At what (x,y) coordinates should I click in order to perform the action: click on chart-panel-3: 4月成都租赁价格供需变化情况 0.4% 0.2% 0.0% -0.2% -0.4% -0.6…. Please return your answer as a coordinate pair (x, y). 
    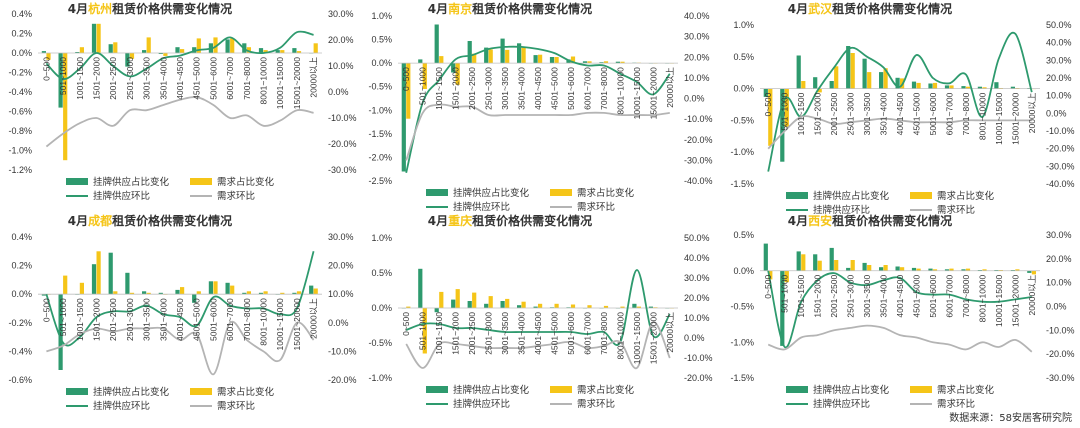
    Looking at the image, I should click on (182, 312).